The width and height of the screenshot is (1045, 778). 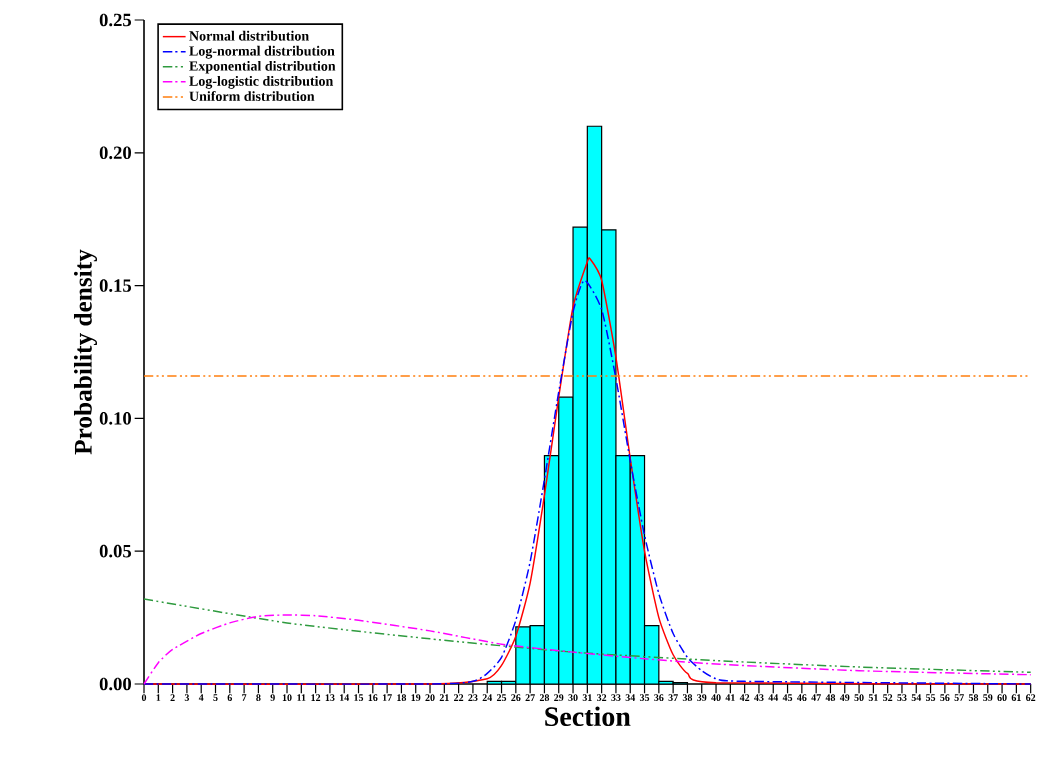 I want to click on x-tick-label: 43, so click(x=759, y=697).